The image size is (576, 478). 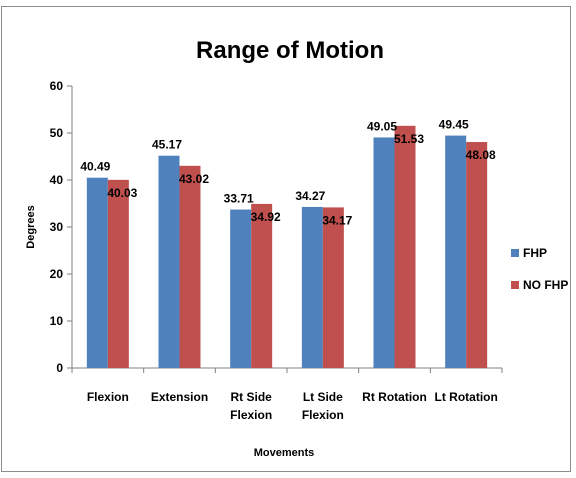 I want to click on x-category-label: Flexion, so click(x=108, y=397).